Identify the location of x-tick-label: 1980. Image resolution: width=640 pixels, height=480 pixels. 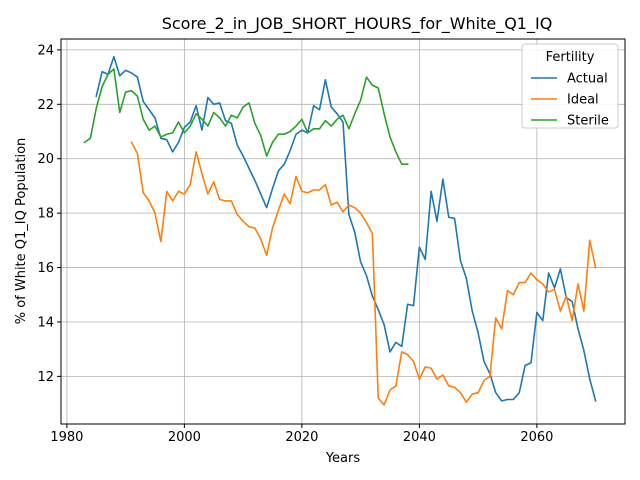
(66, 437).